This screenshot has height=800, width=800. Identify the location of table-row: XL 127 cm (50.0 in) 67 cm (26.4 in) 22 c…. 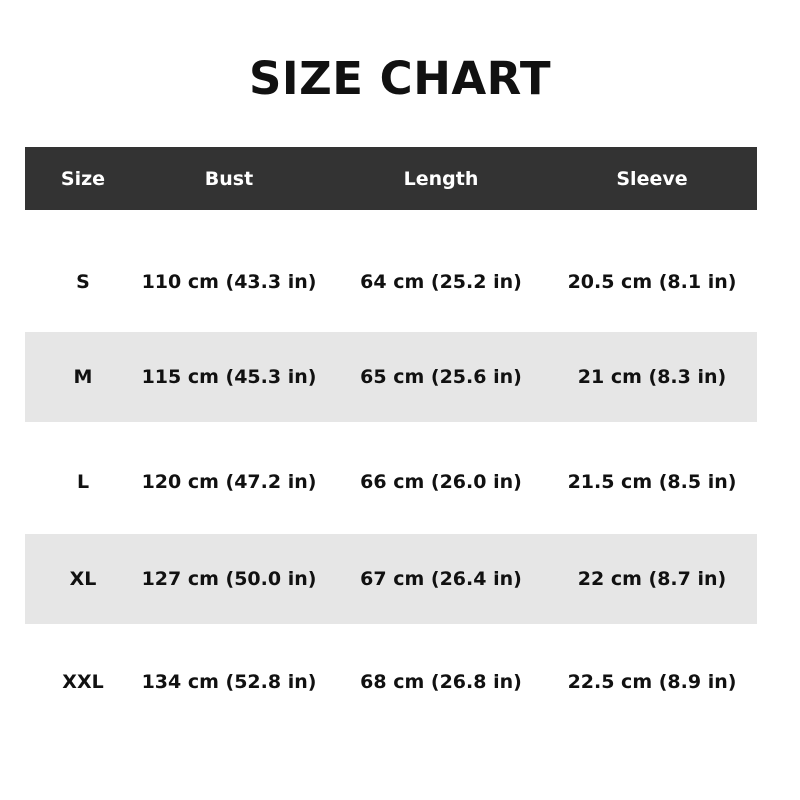
(391, 579).